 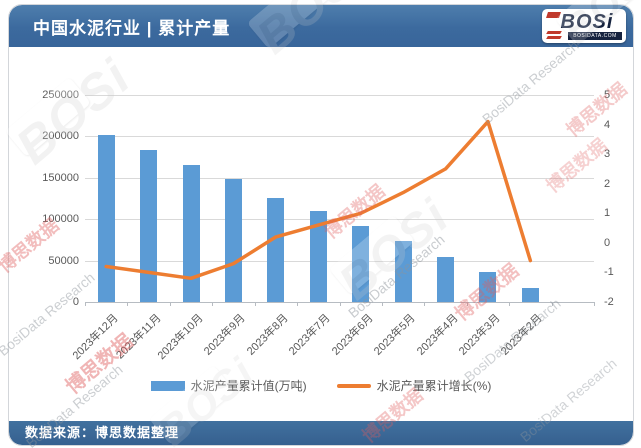 I want to click on page-title: 中国水泥行业 | 累计产量, so click(x=132, y=28).